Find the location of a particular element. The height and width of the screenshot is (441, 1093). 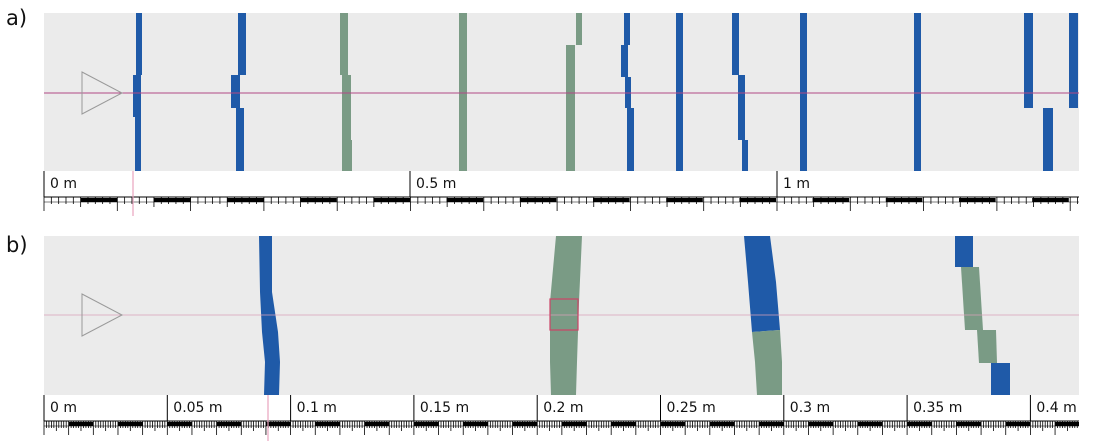

selection-box is located at coordinates (564, 314).